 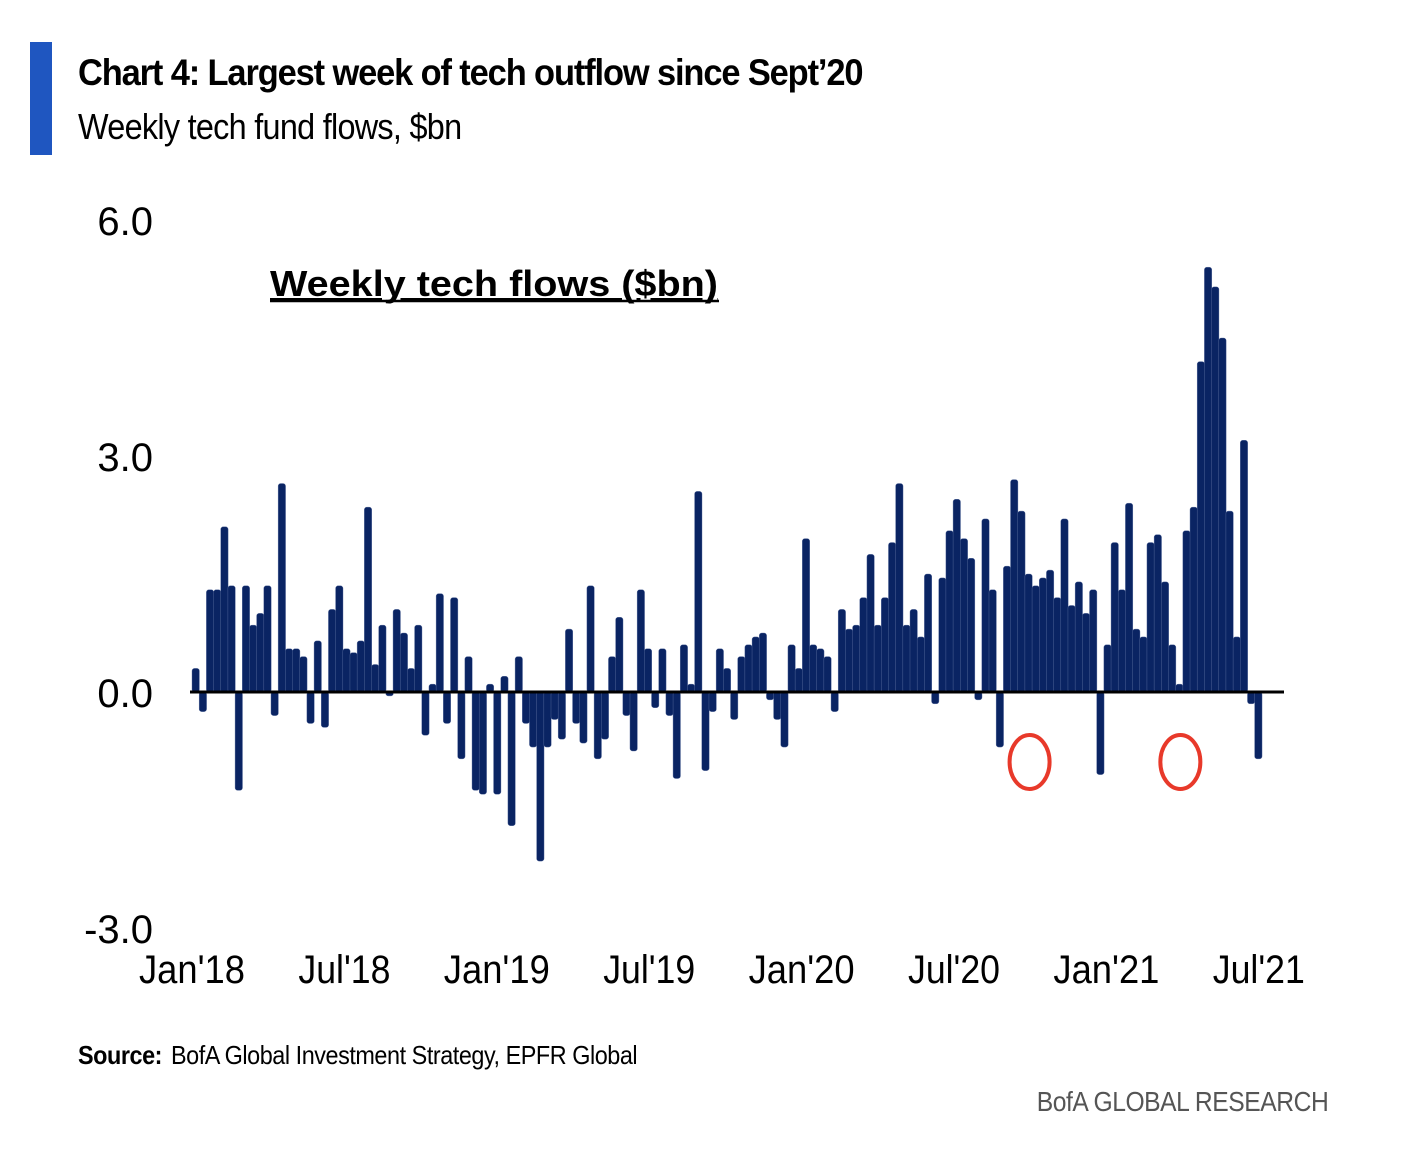 I want to click on x-tick-label: Jan'19, so click(x=497, y=970).